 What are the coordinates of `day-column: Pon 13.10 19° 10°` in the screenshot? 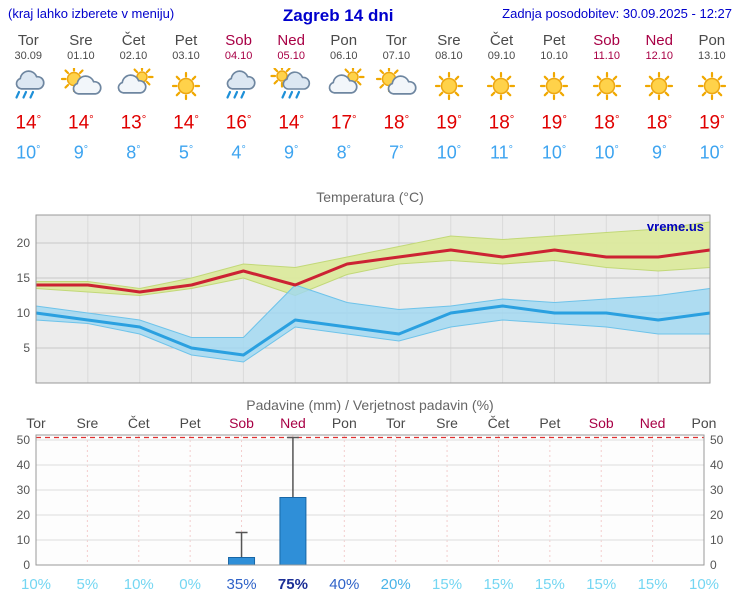 It's located at (712, 98).